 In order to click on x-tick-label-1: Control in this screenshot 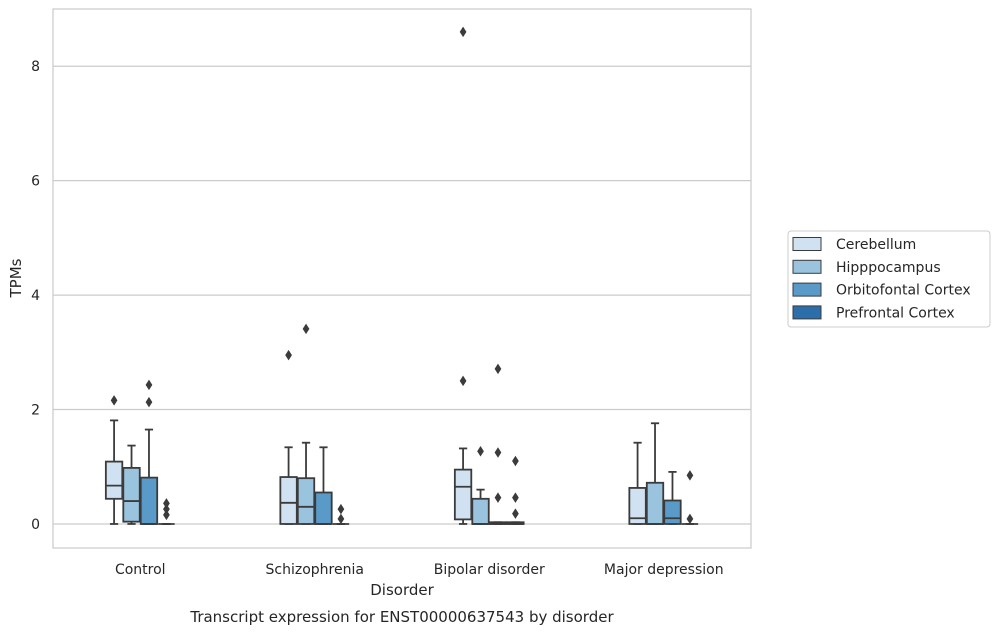, I will do `click(140, 570)`.